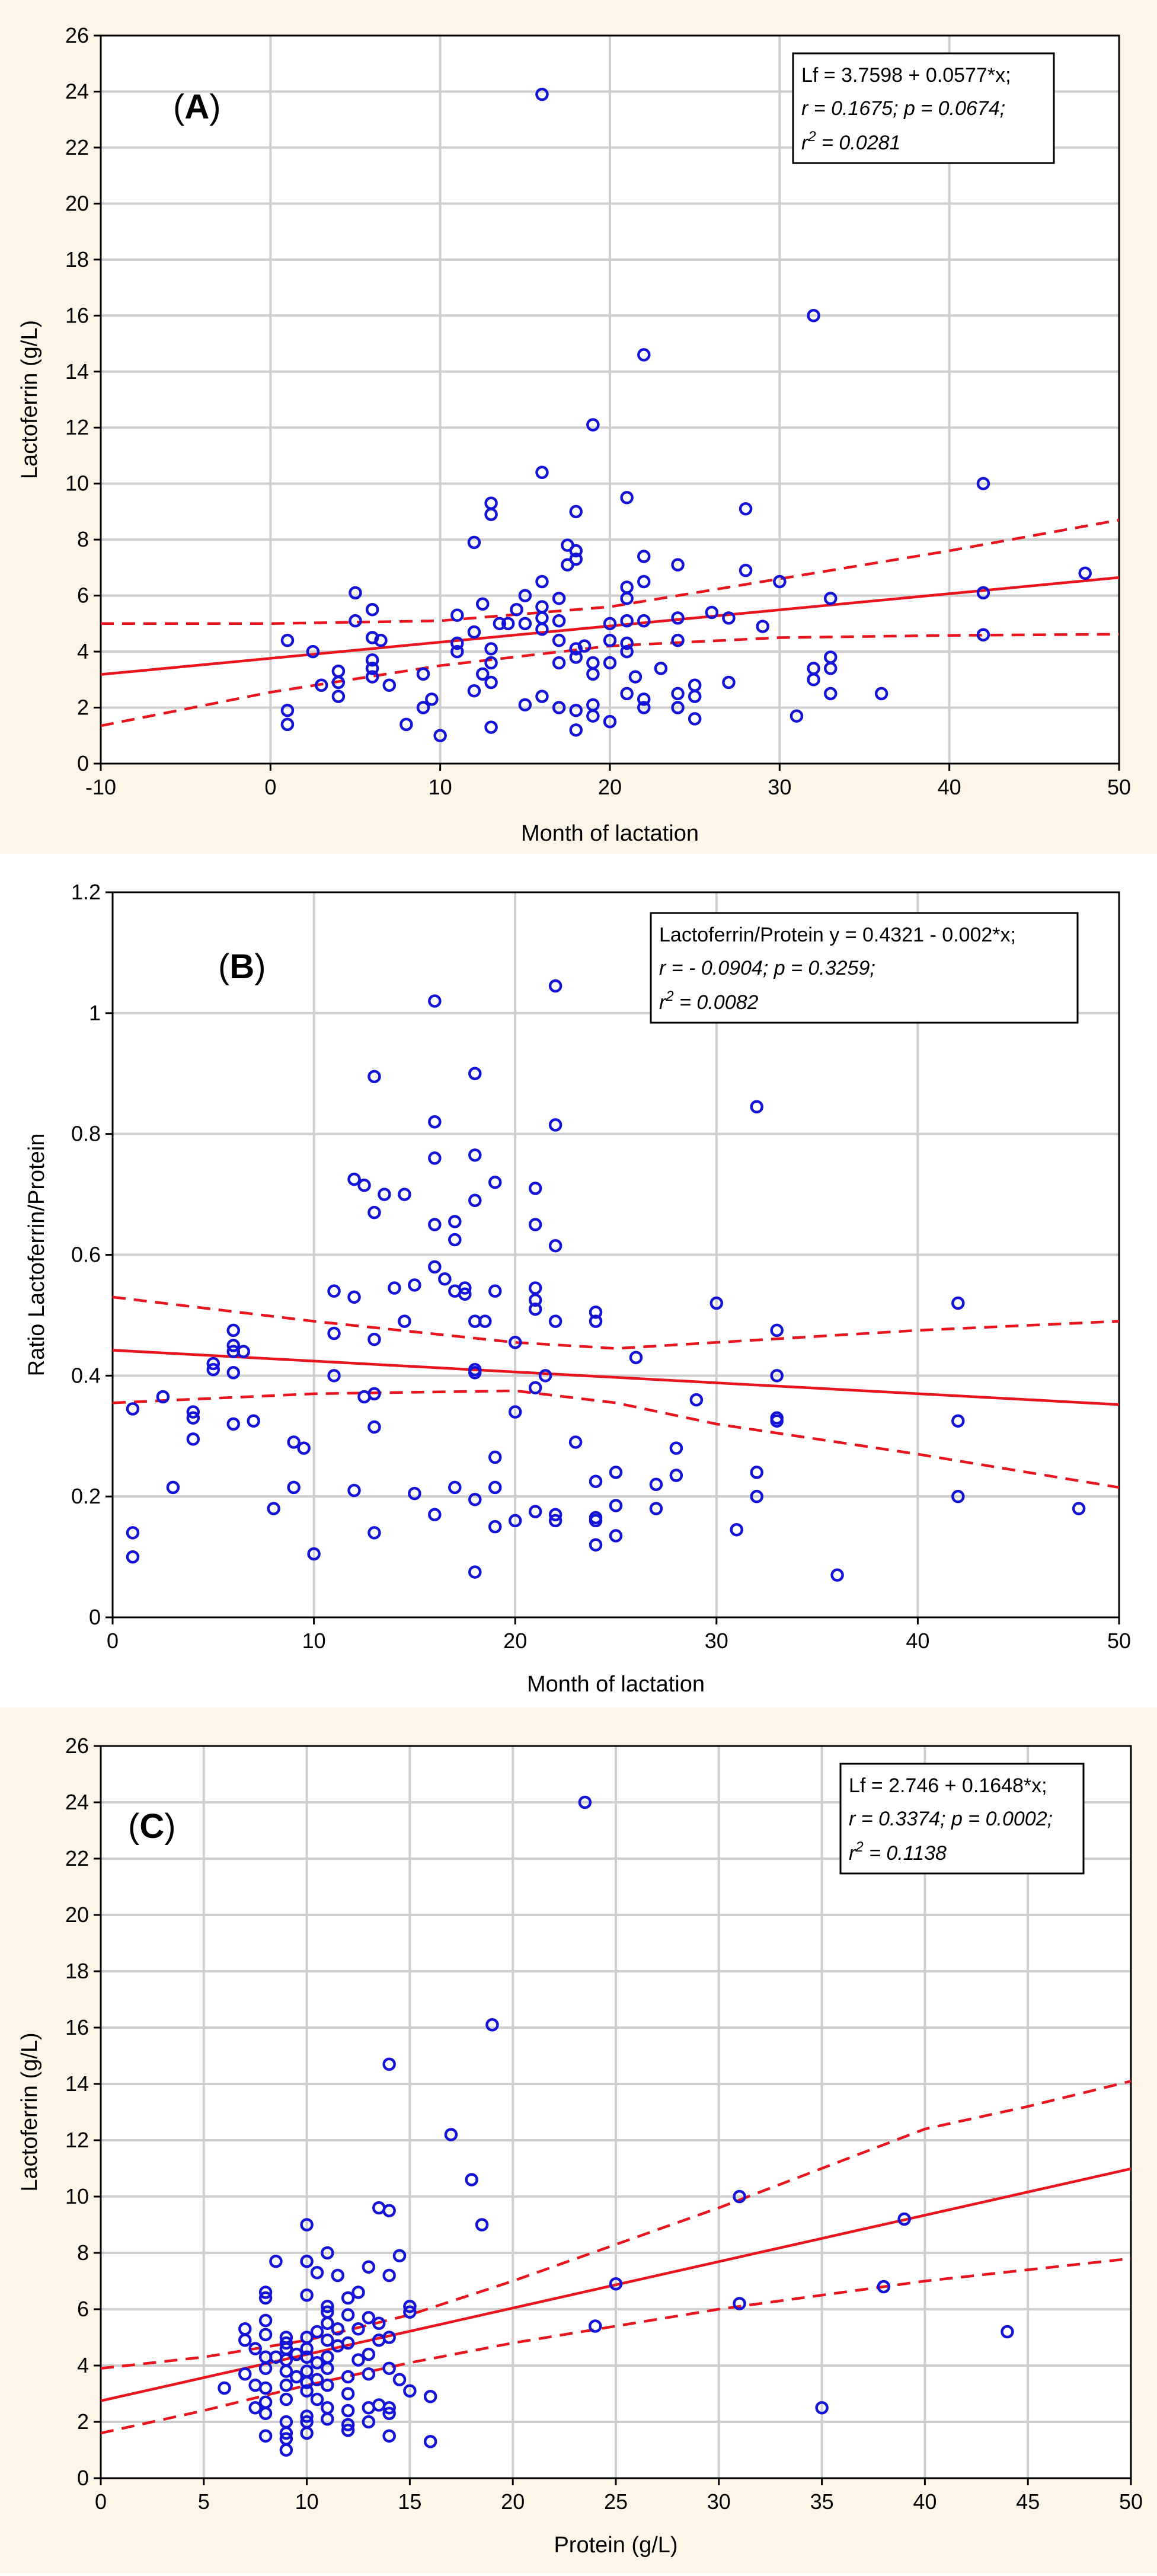 The height and width of the screenshot is (2576, 1157). What do you see at coordinates (77, 1971) in the screenshot?
I see `y-tick-label: 18` at bounding box center [77, 1971].